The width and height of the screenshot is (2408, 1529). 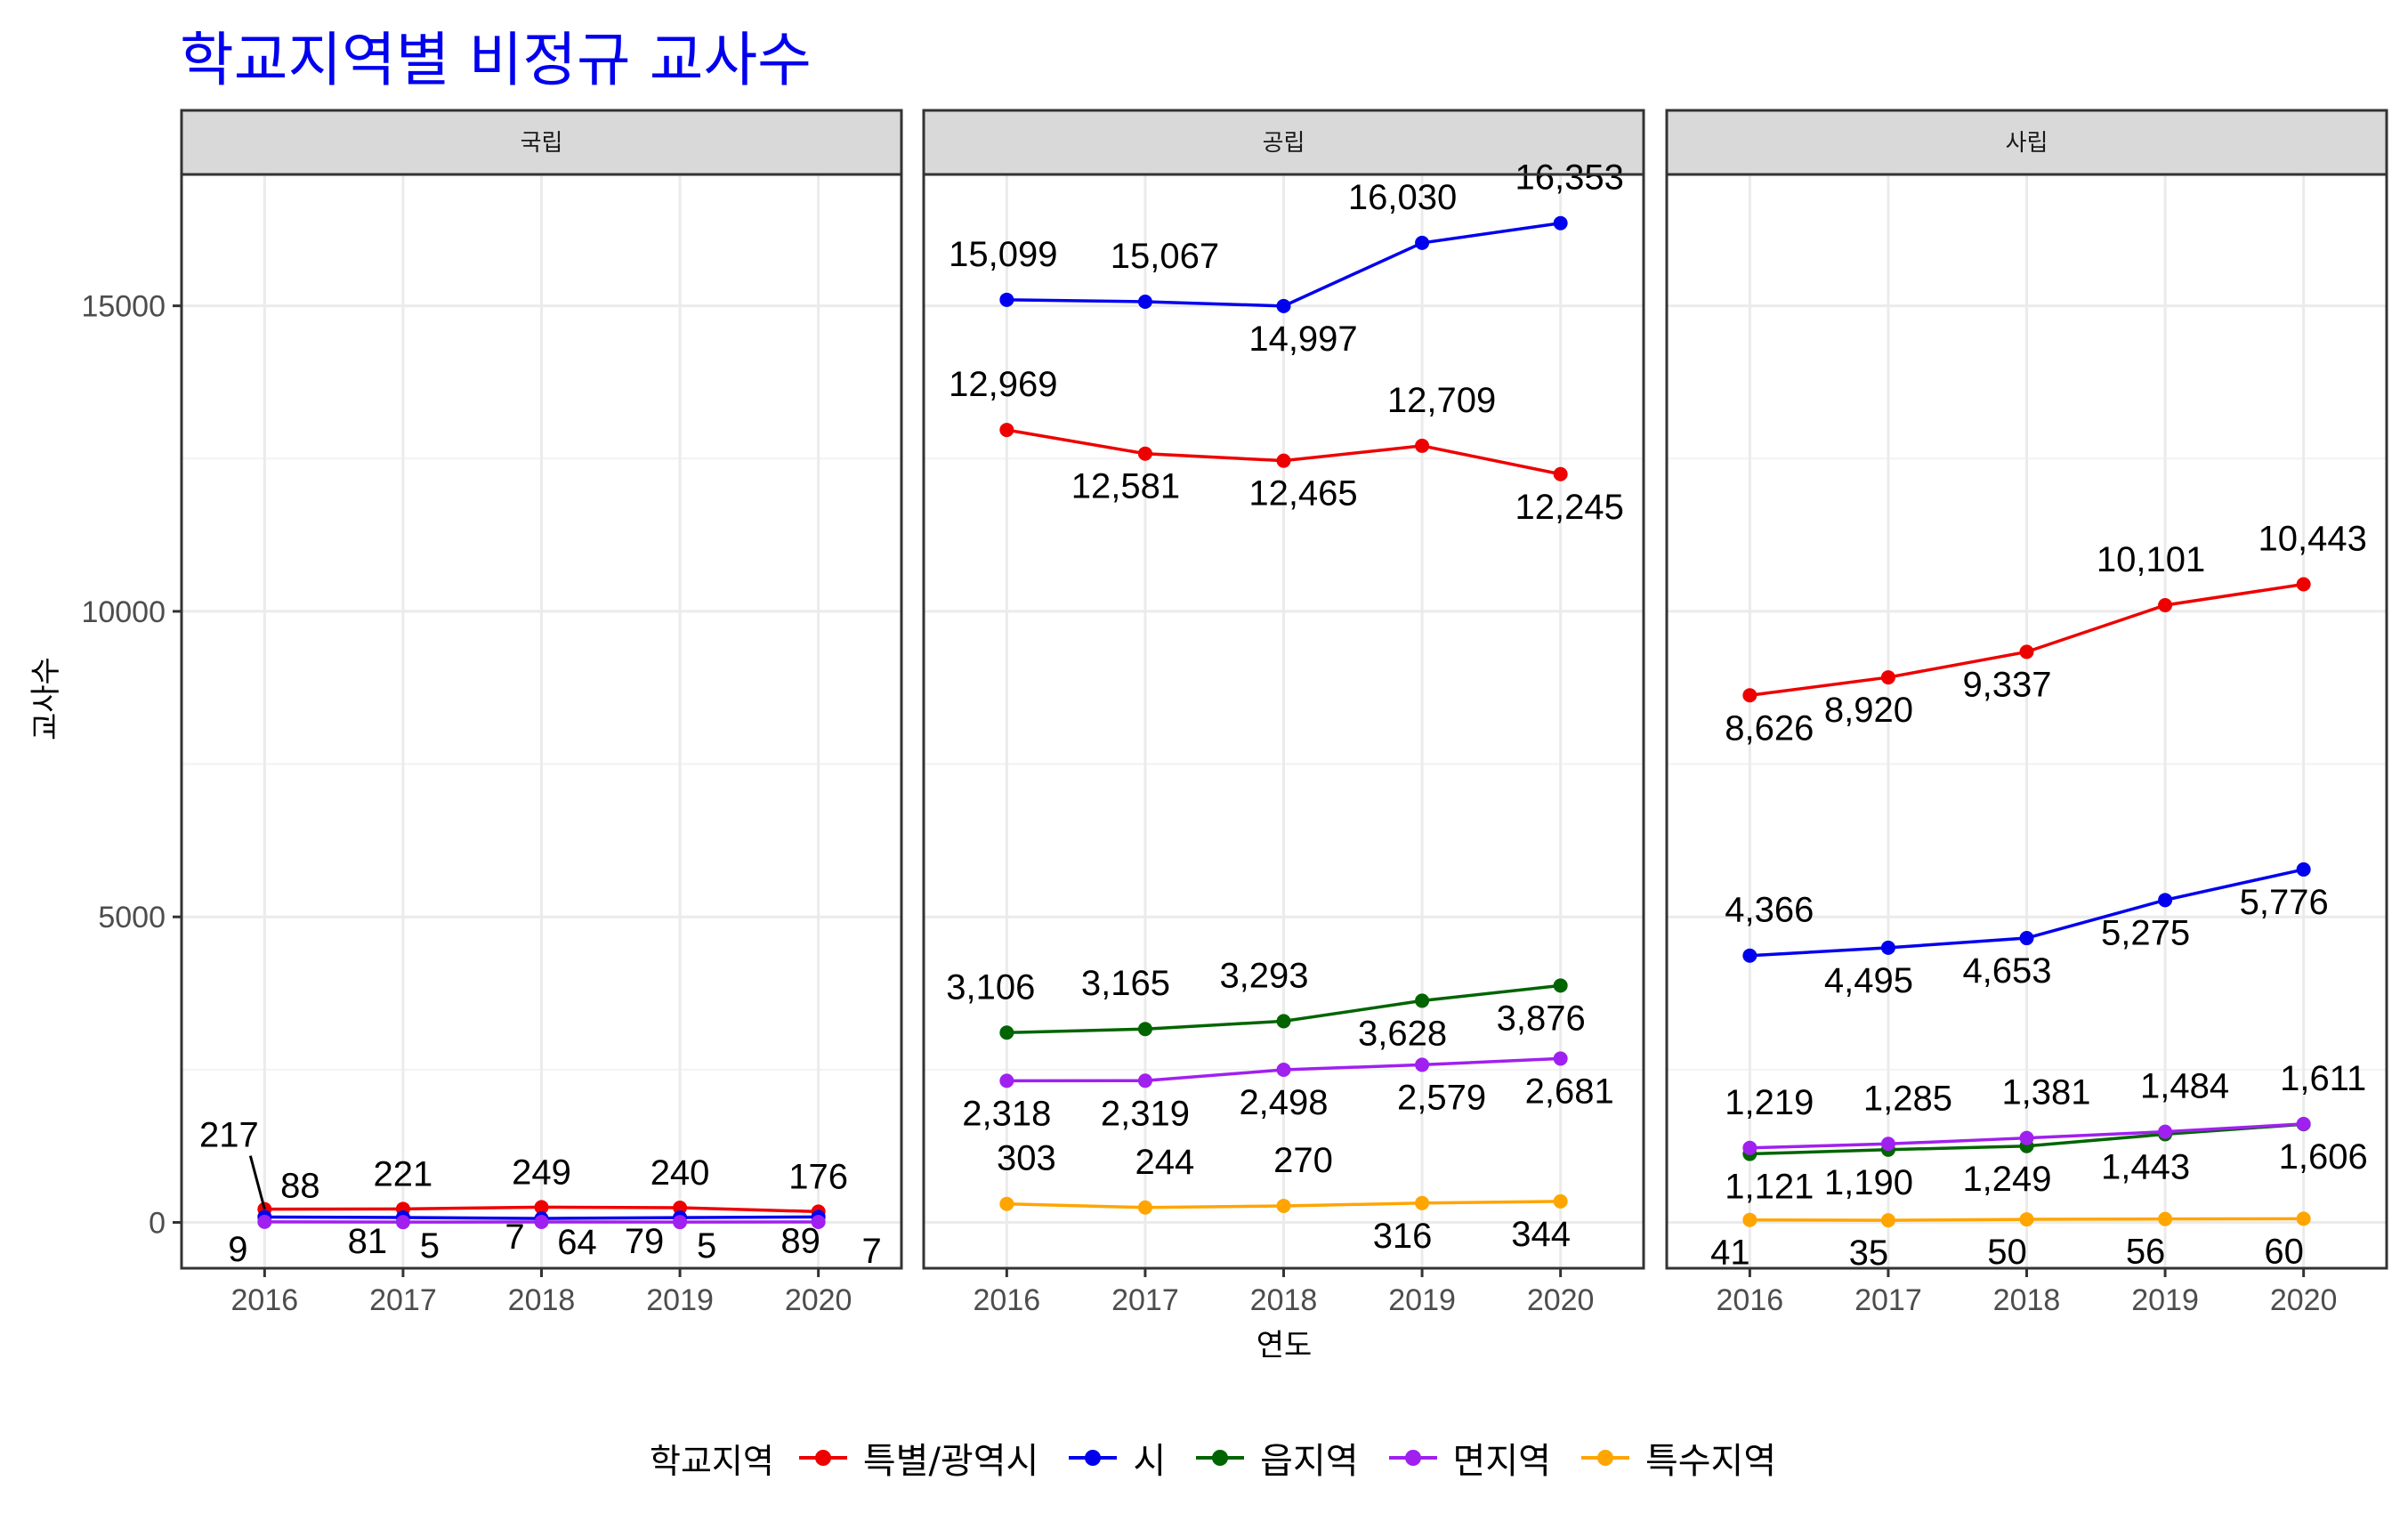 I want to click on data-label: 176, so click(x=818, y=1177).